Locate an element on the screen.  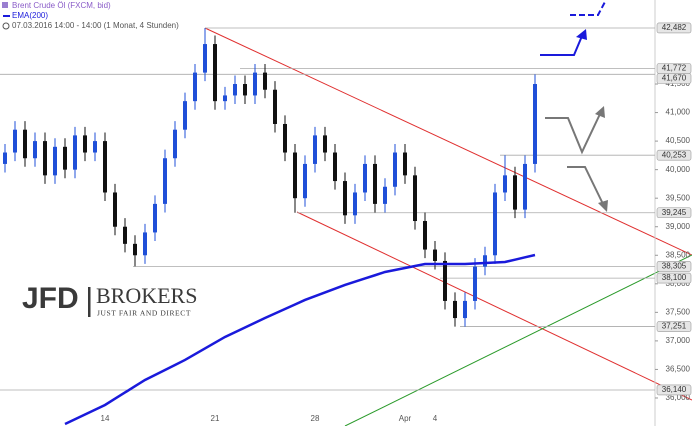
y-tick-label: 36,500 is located at coordinates (678, 369).